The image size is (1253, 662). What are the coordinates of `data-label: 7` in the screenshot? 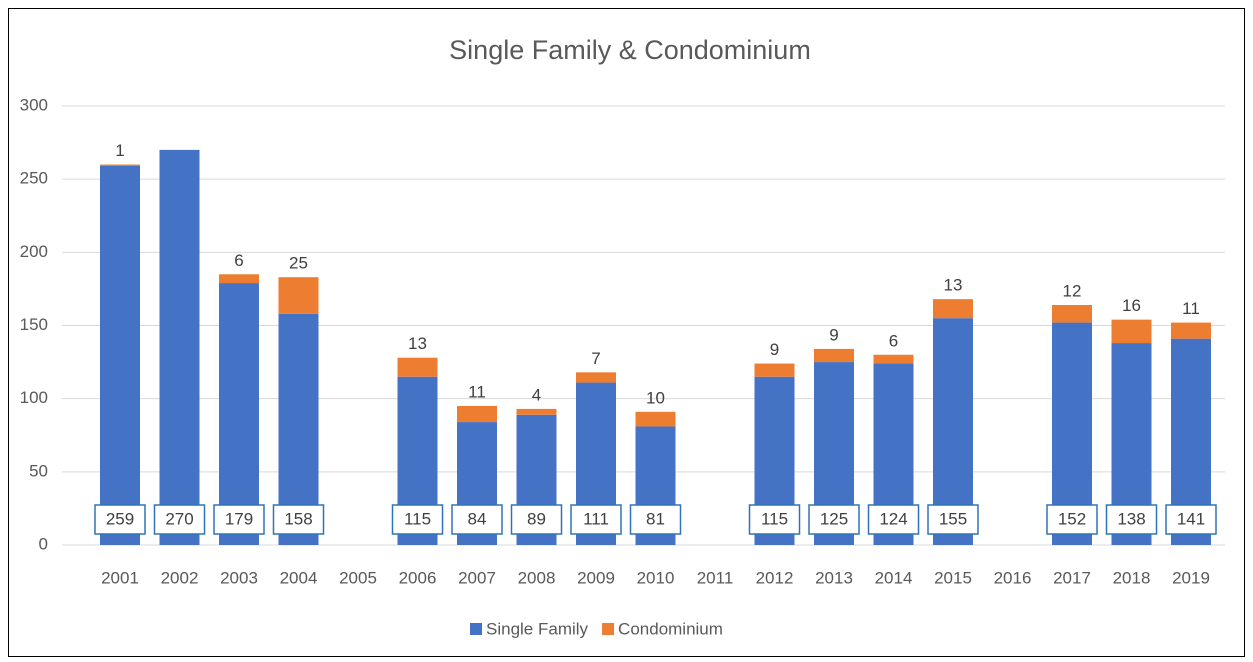 It's located at (595, 358).